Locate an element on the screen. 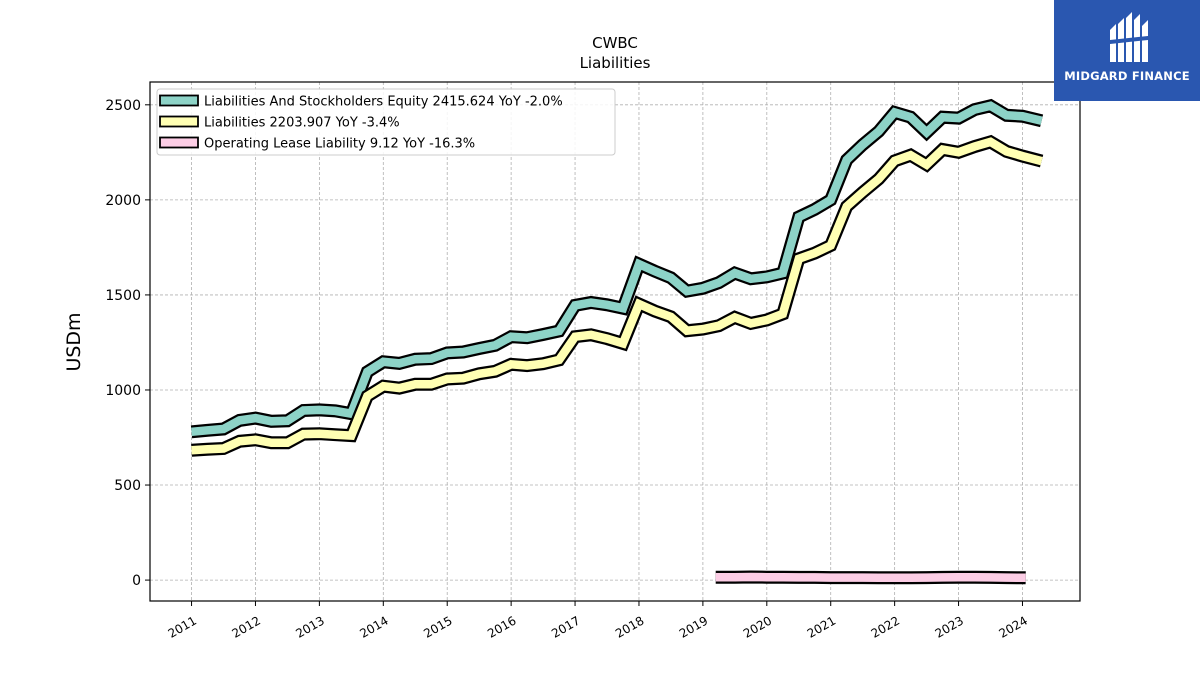 The height and width of the screenshot is (675, 1200). y-tick-label: 1500 is located at coordinates (123, 296).